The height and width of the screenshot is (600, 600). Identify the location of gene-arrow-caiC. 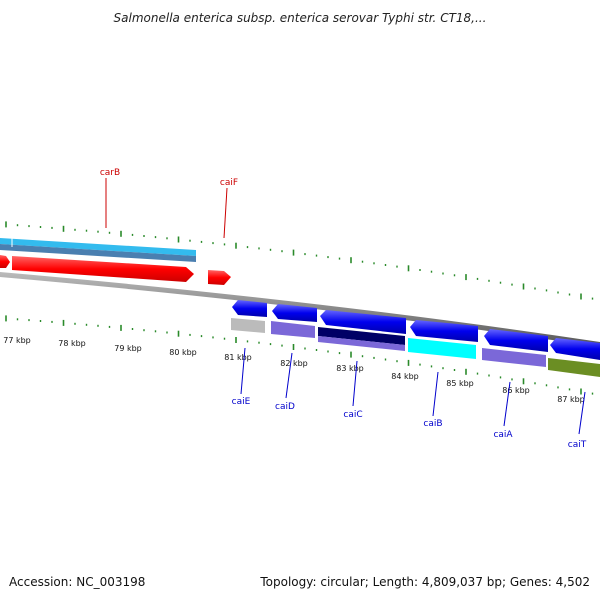
(363, 322).